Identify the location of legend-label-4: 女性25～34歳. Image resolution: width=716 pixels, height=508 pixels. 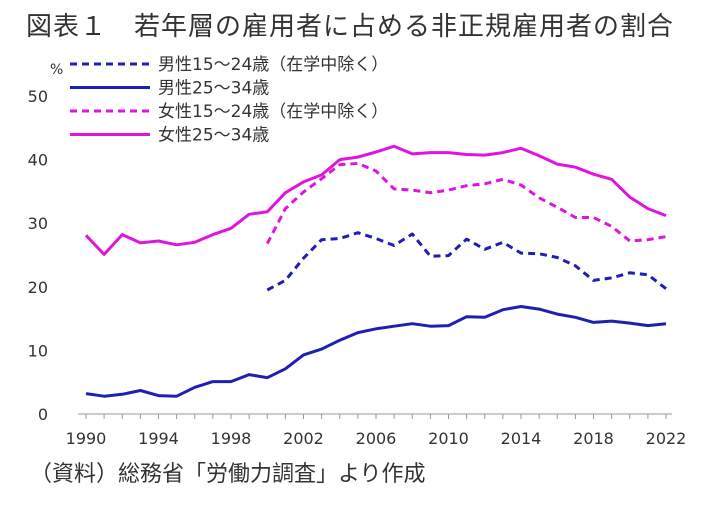
(213, 136).